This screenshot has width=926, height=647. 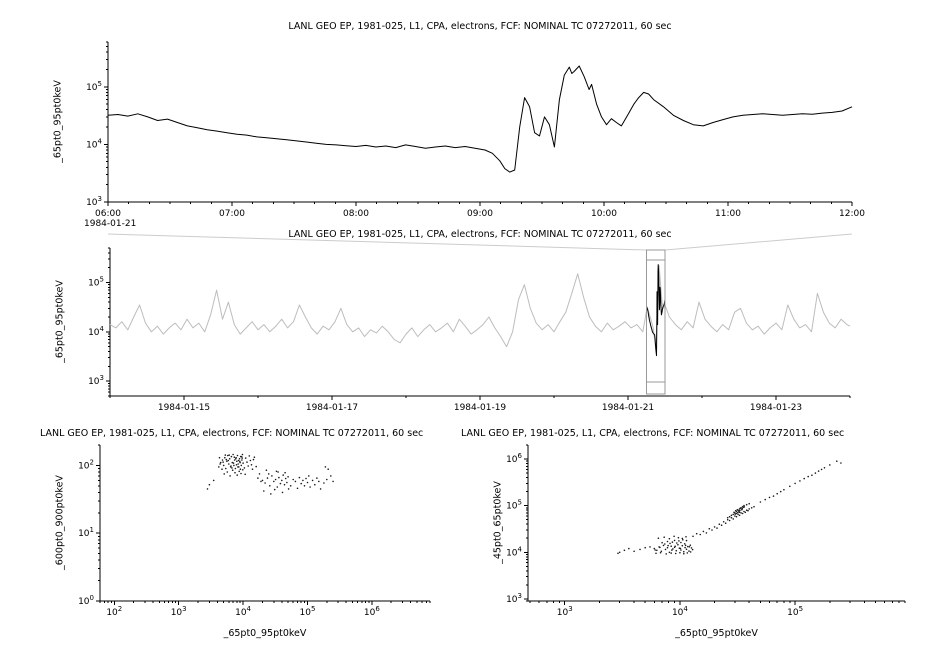 I want to click on chart-scatter-600-900: 10² 10³ 10⁴ 10⁵ 10⁶ 10⁰ 10¹ 10², so click(x=254, y=531).